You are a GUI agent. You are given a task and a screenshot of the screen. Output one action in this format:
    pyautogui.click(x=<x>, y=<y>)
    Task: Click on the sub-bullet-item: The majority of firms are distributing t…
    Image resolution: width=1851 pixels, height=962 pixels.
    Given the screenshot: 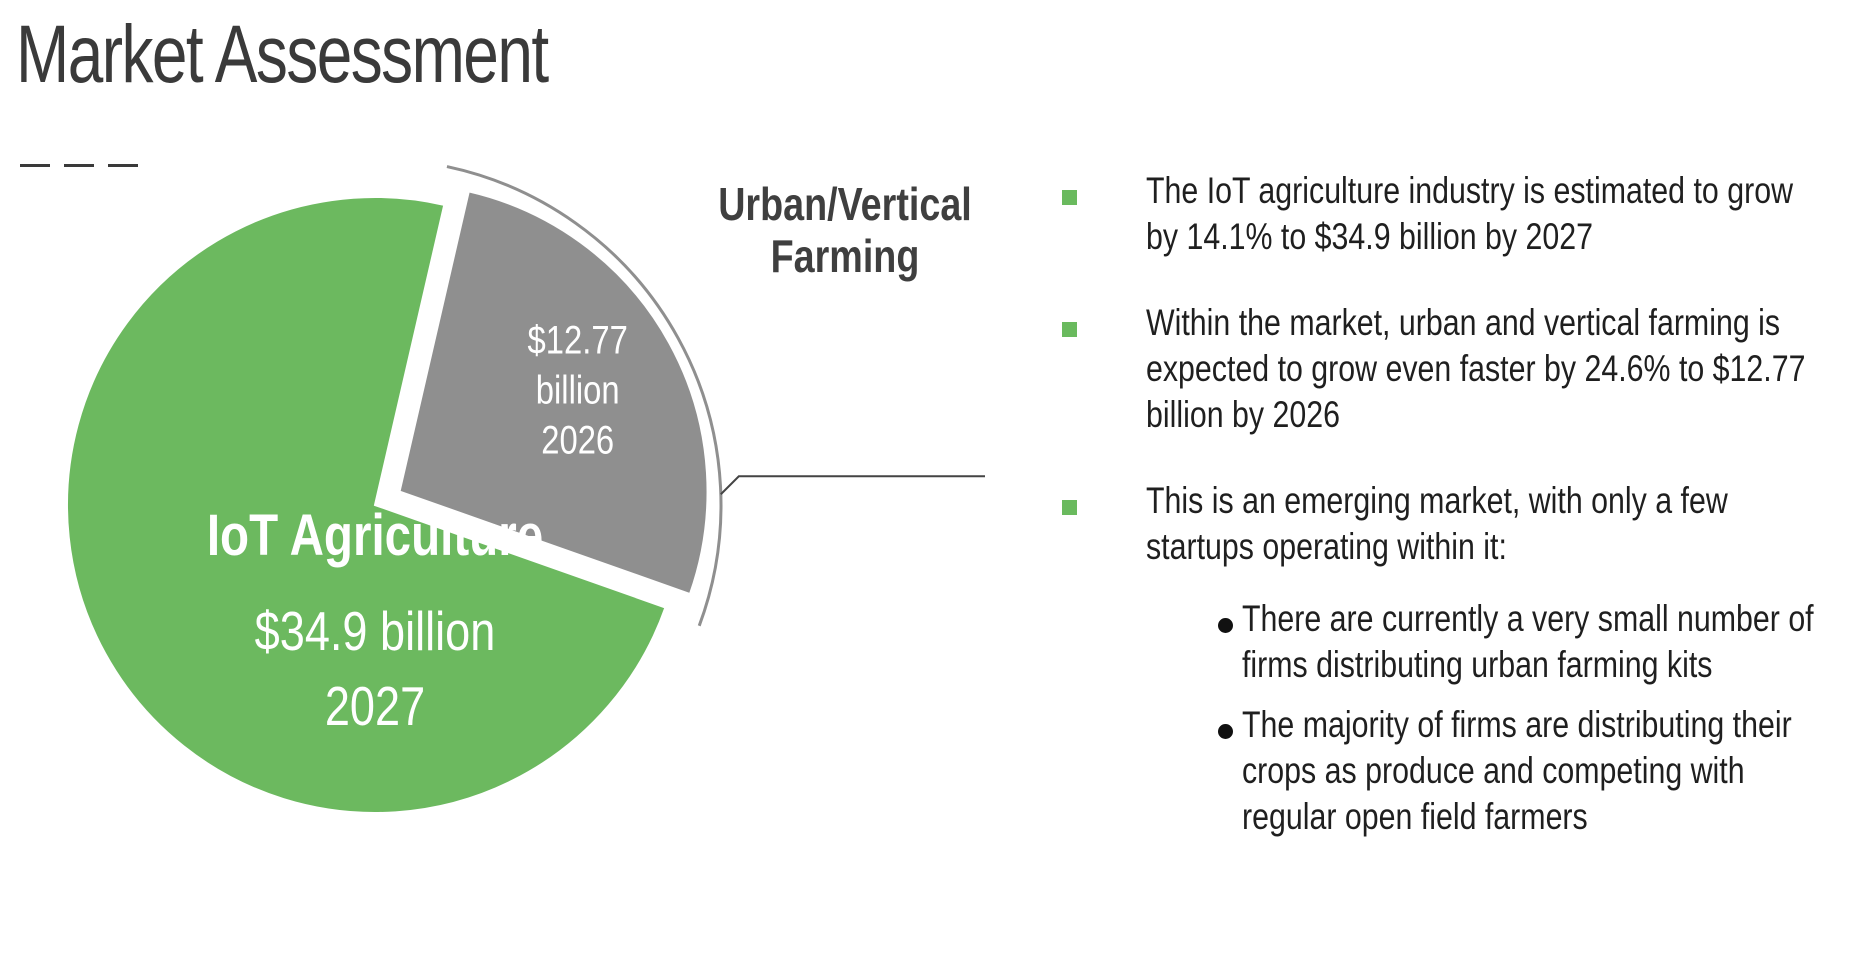 What is the action you would take?
    pyautogui.click(x=1484, y=771)
    